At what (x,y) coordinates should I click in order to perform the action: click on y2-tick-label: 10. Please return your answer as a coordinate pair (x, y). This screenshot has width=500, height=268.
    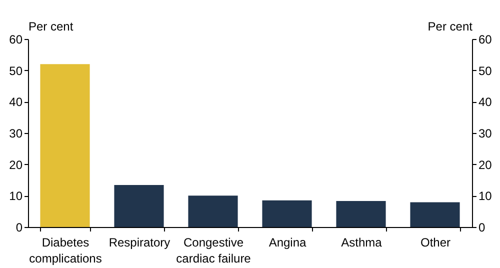
    Looking at the image, I should click on (485, 196).